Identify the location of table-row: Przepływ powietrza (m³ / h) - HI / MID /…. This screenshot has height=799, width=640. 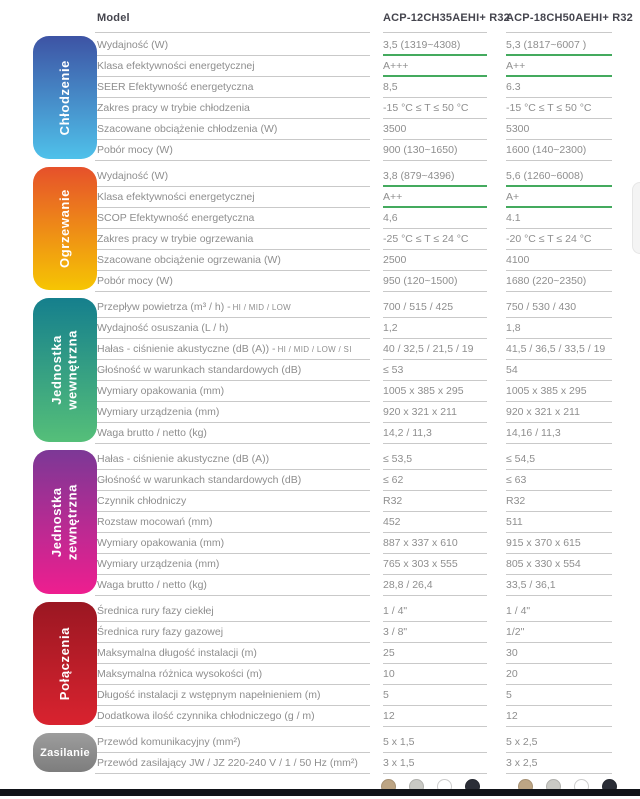
(367, 307).